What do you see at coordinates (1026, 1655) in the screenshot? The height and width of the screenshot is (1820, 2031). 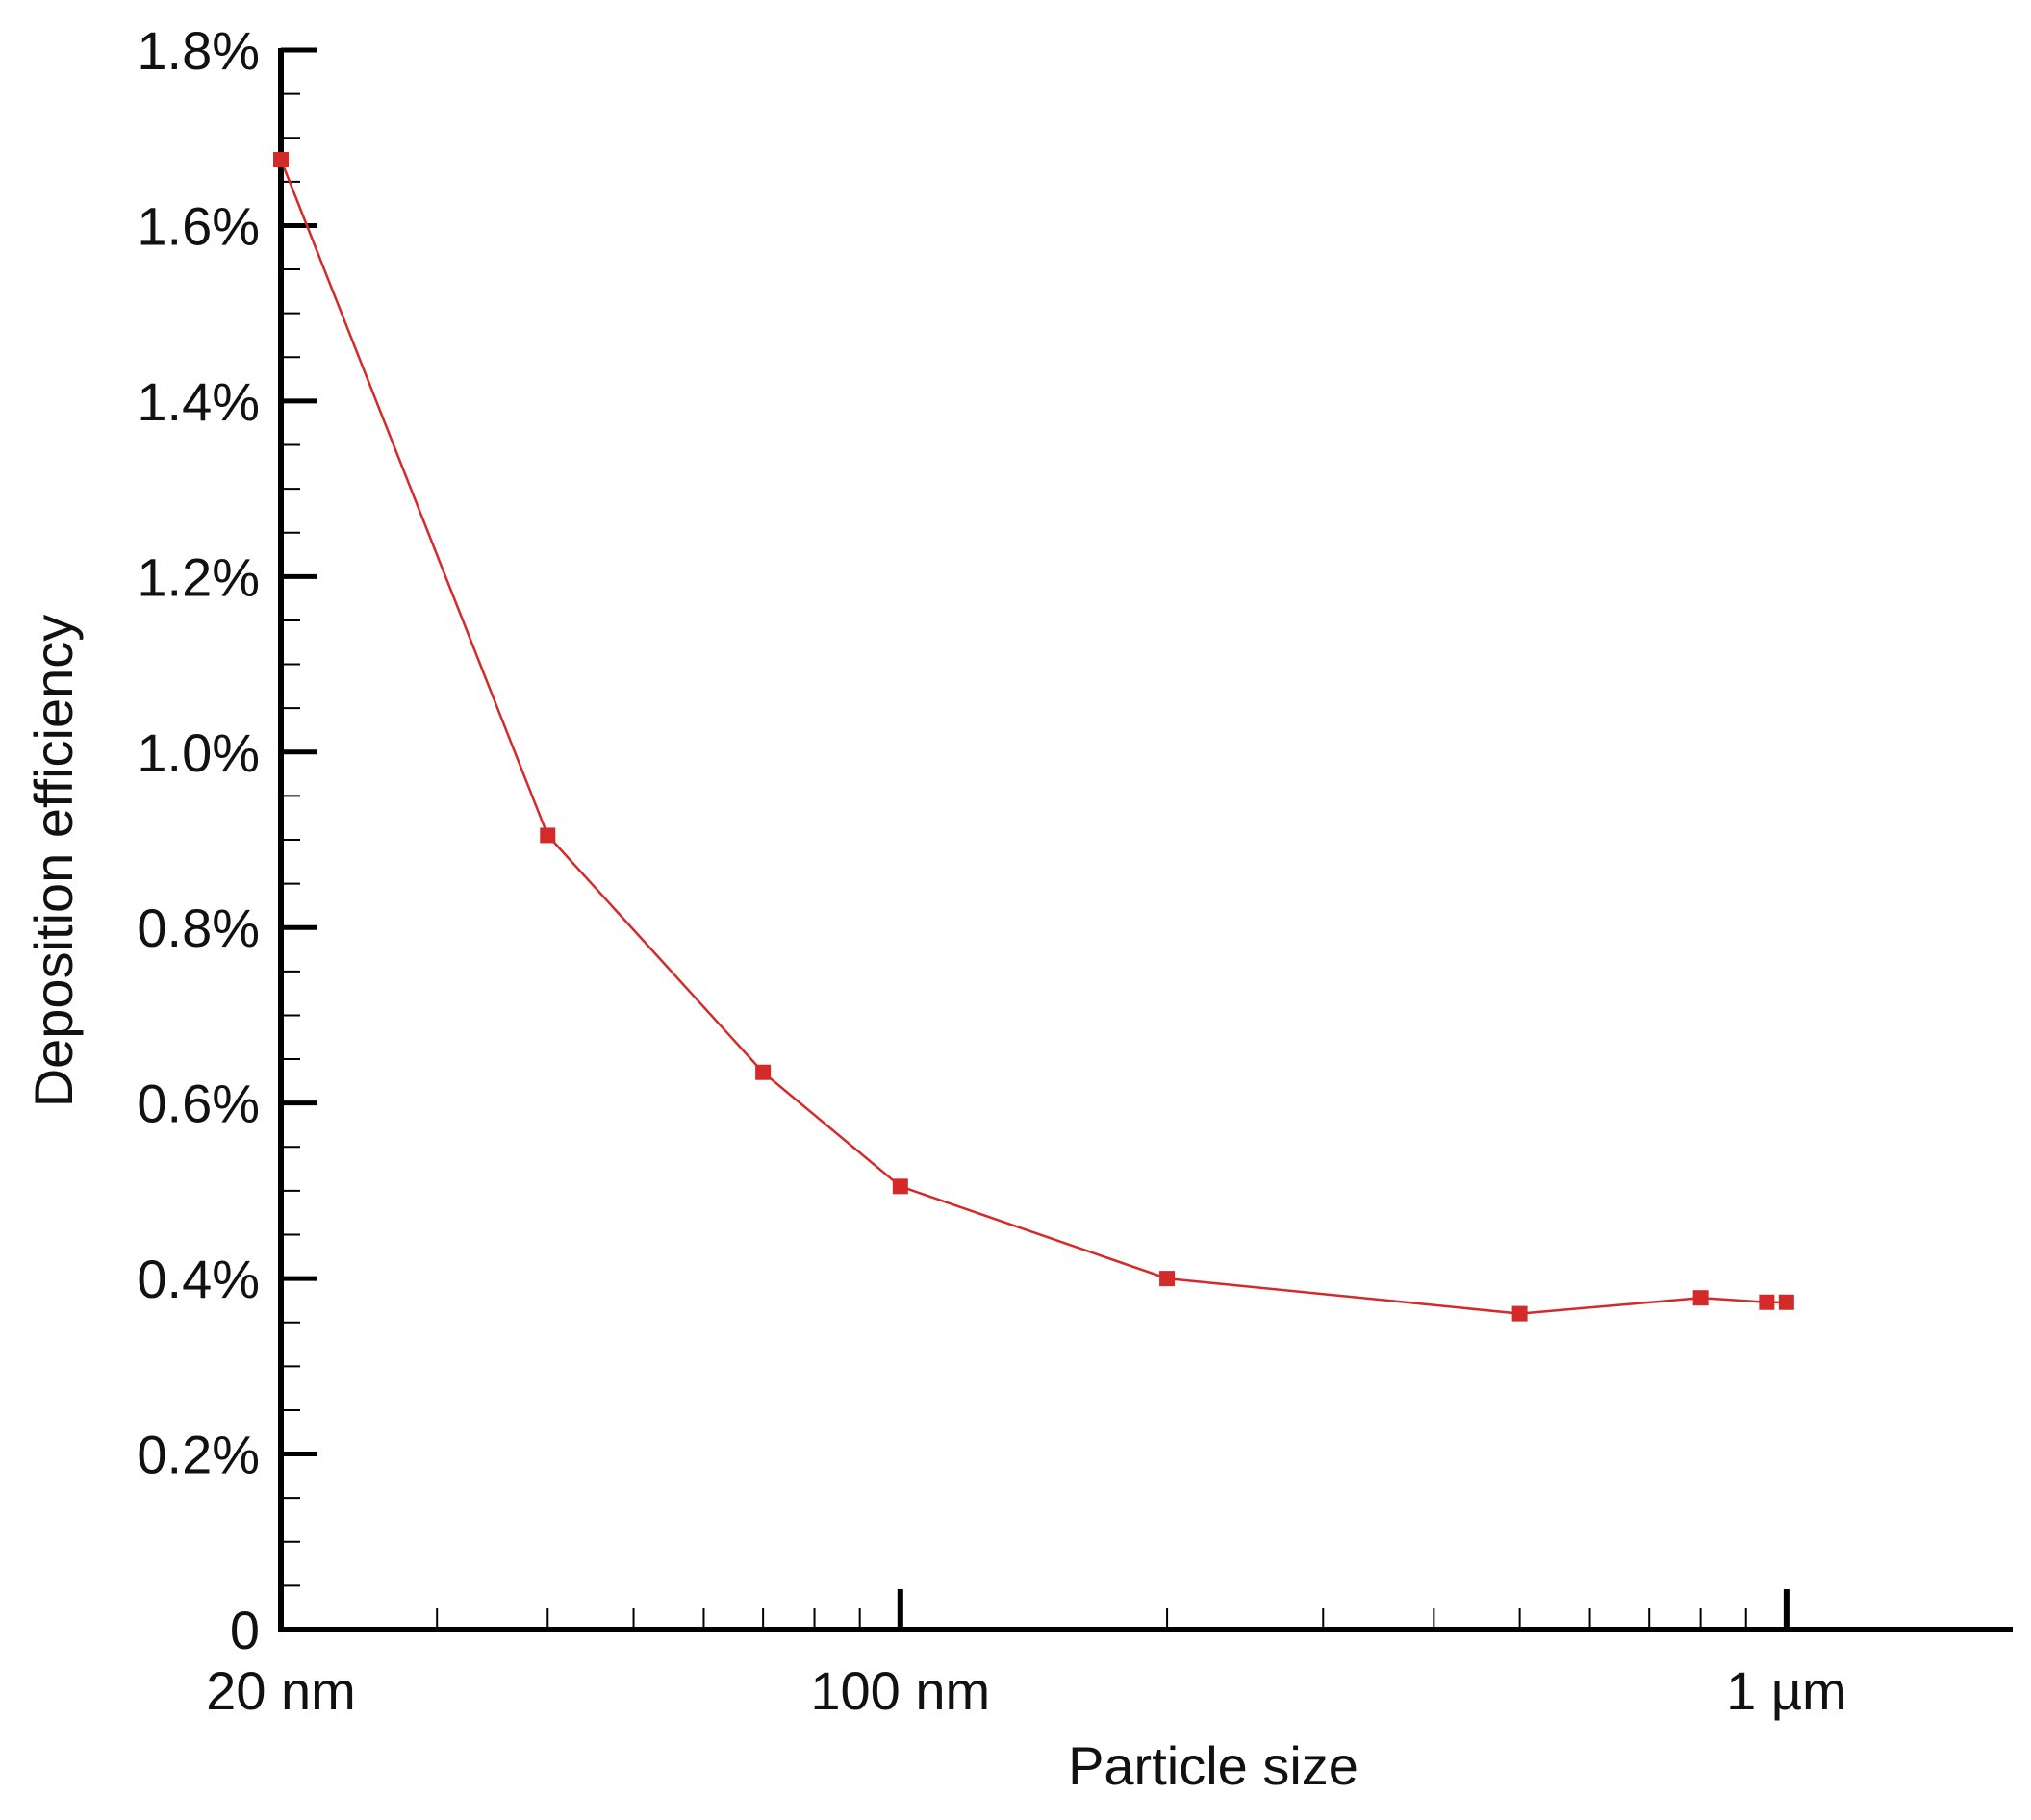 I see `x-axis-ticks: 20 nm 100 nm 1 µm` at bounding box center [1026, 1655].